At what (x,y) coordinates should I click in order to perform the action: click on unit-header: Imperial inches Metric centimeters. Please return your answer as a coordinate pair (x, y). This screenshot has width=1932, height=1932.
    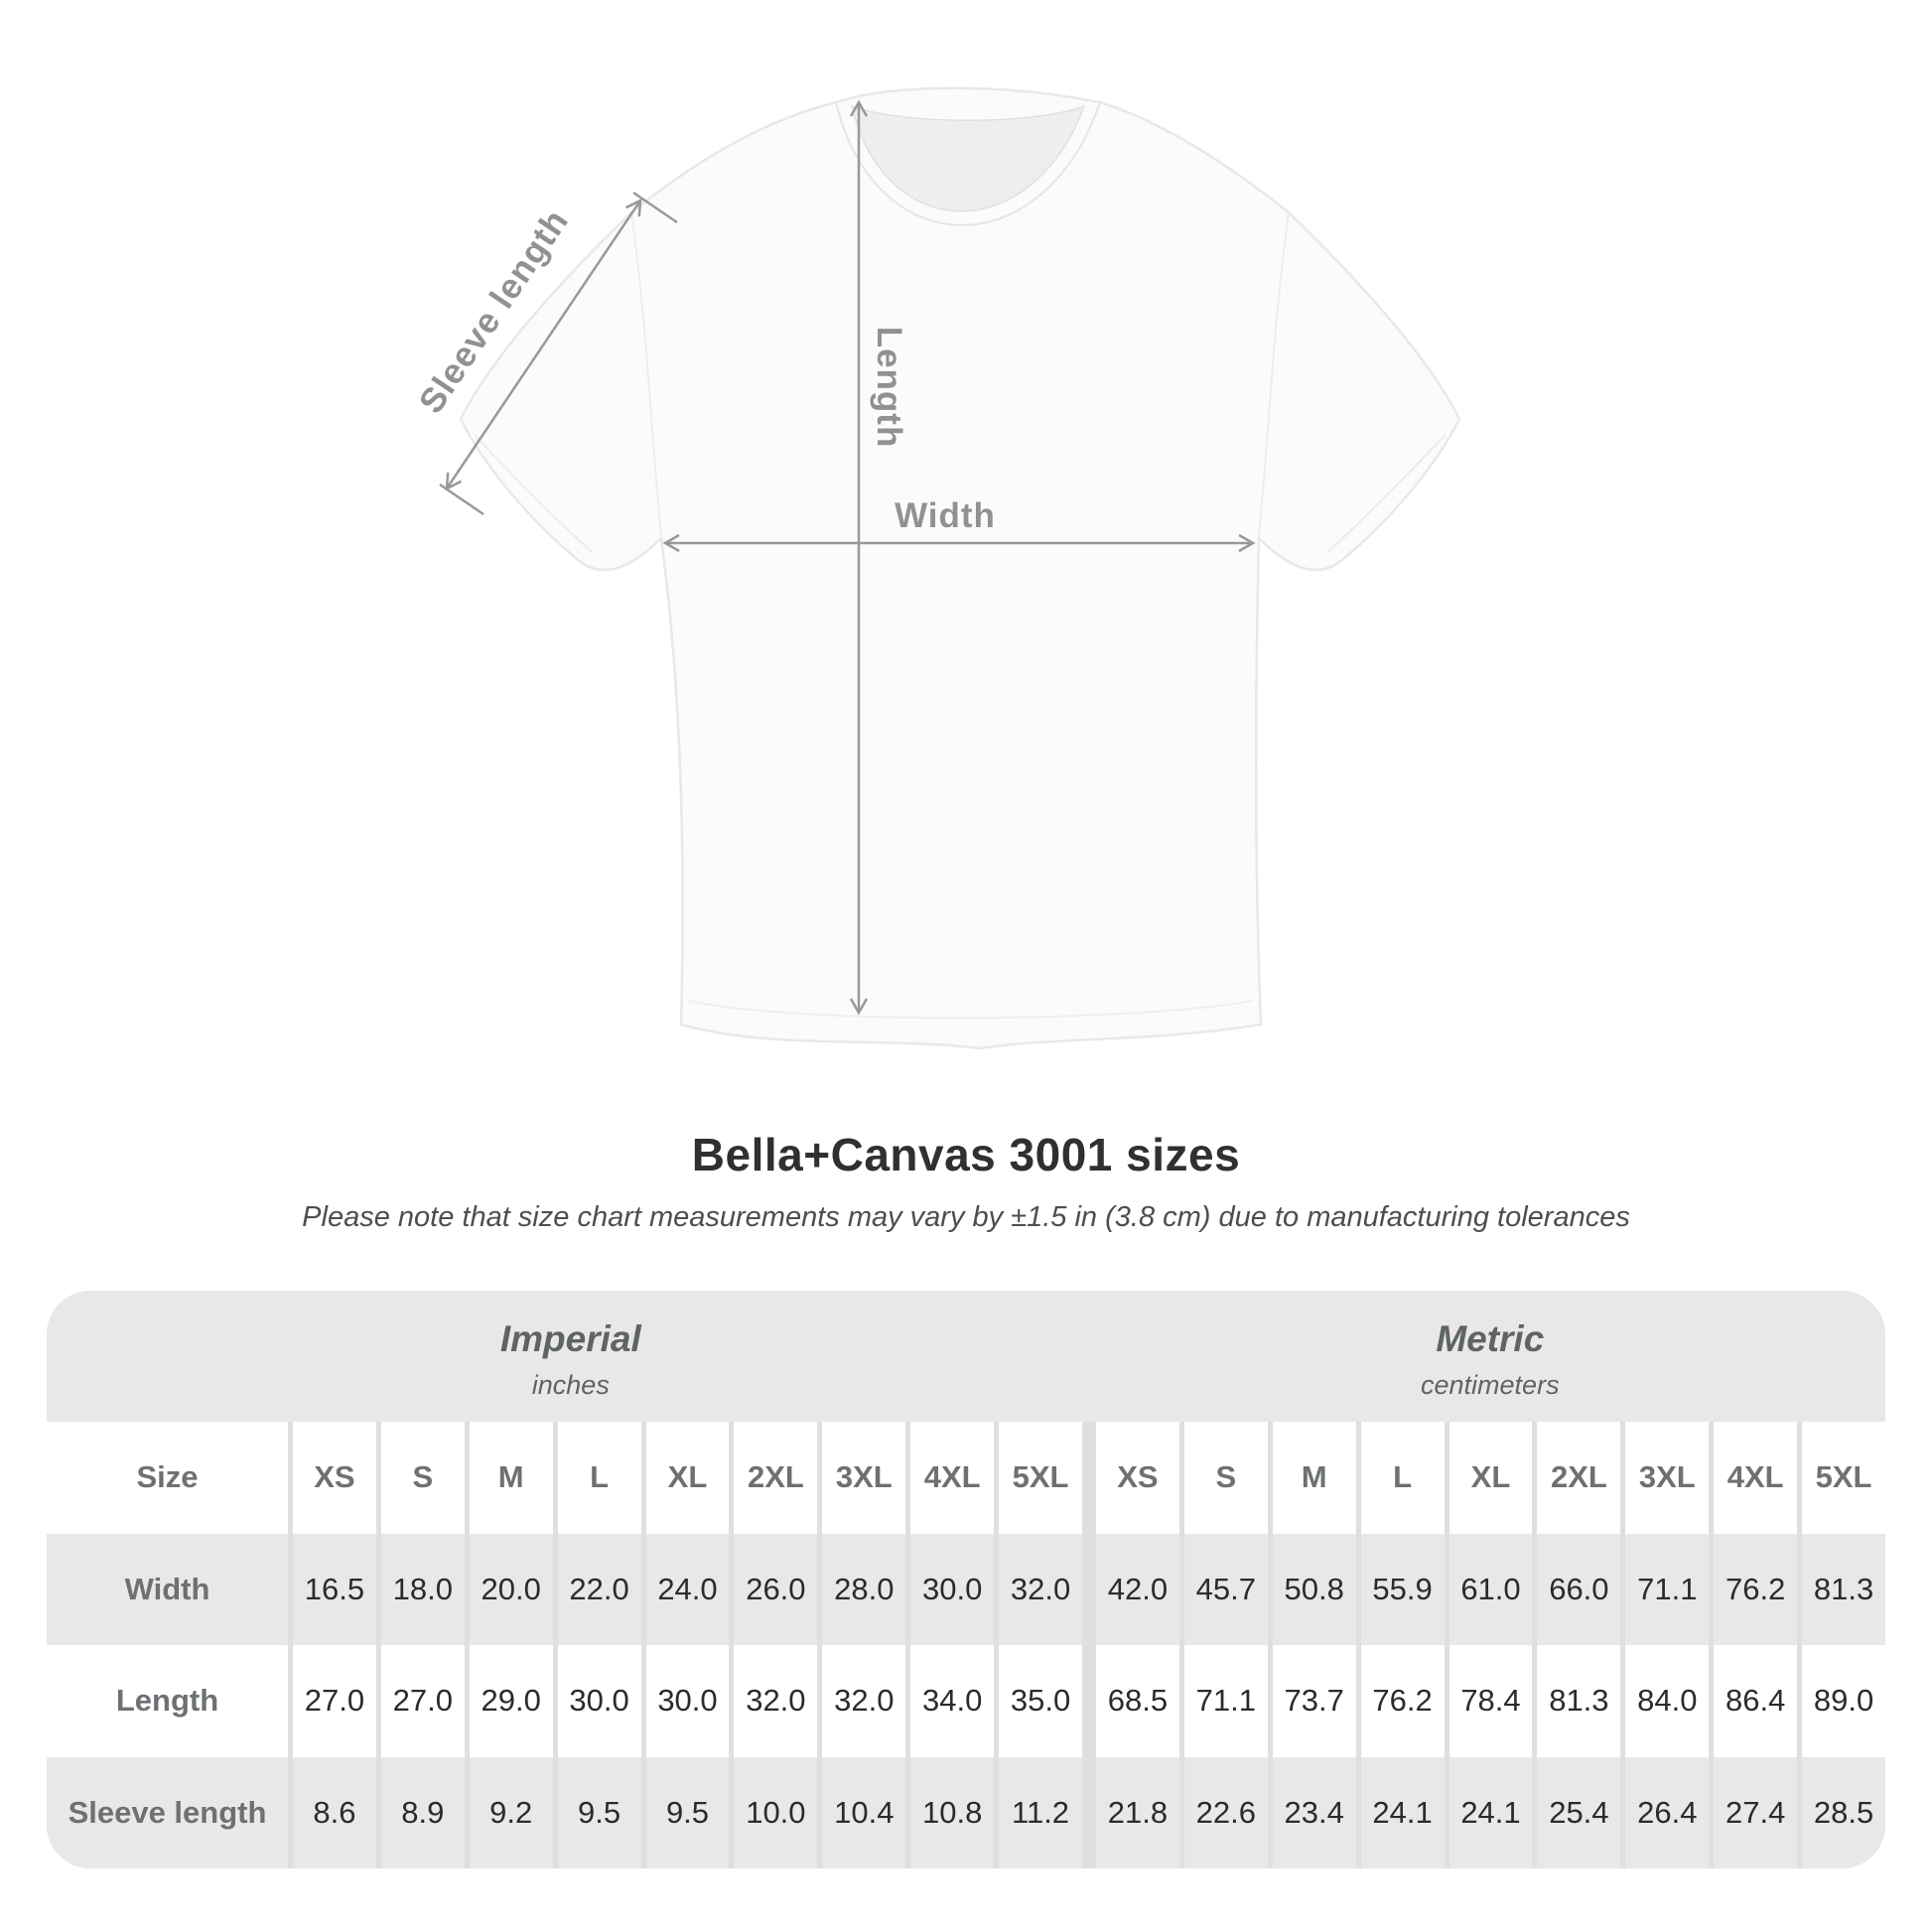
    Looking at the image, I should click on (966, 1356).